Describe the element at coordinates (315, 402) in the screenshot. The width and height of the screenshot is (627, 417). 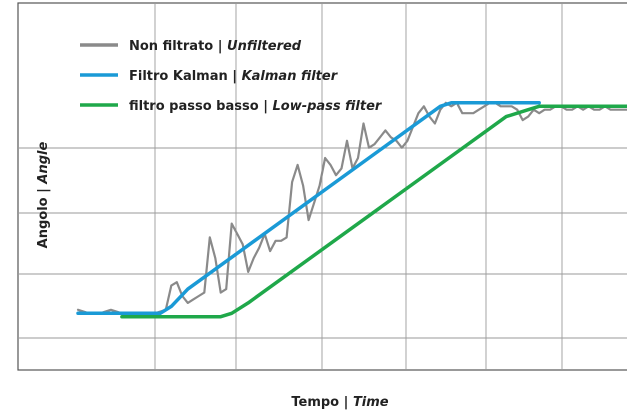
I see `x-axis-label-main: Tempo` at that location.